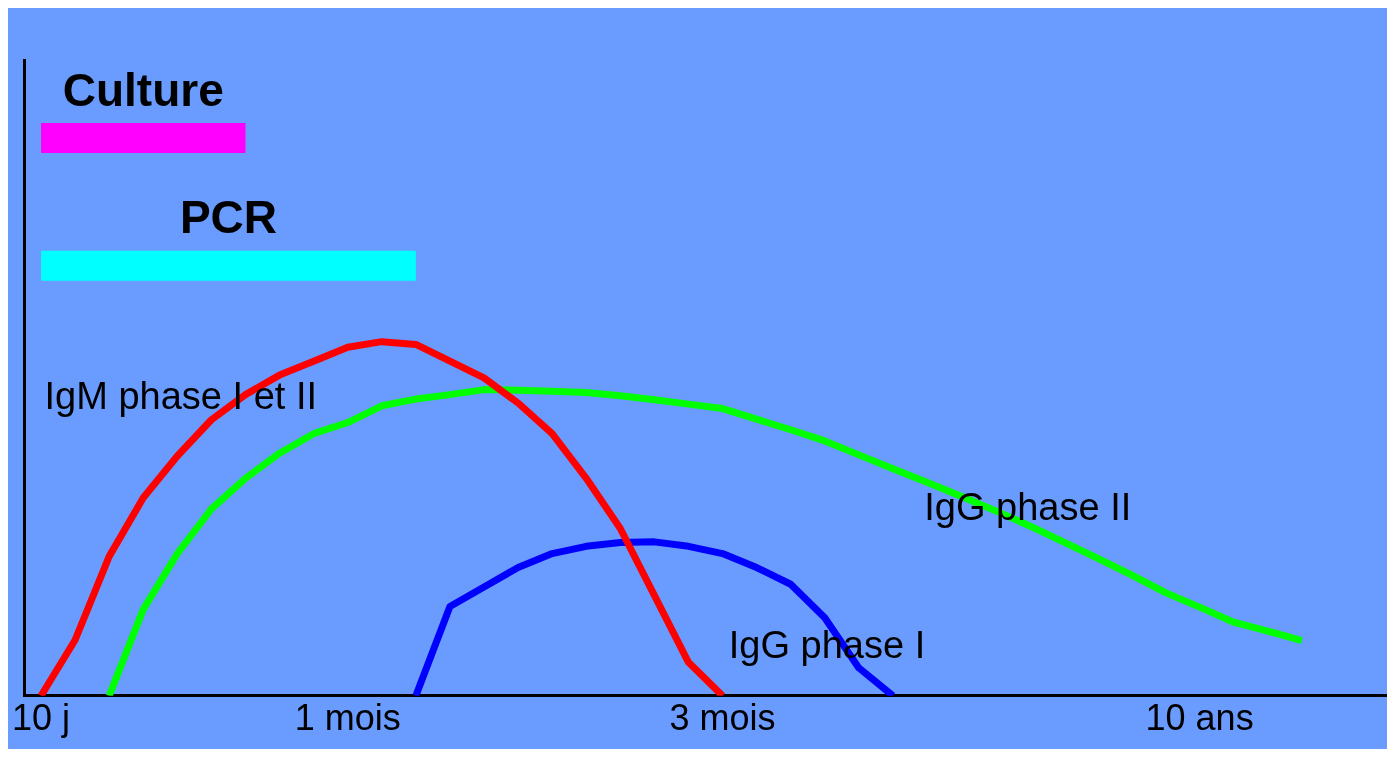  Describe the element at coordinates (722, 718) in the screenshot. I see `x-tick-label: 3 mois` at that location.